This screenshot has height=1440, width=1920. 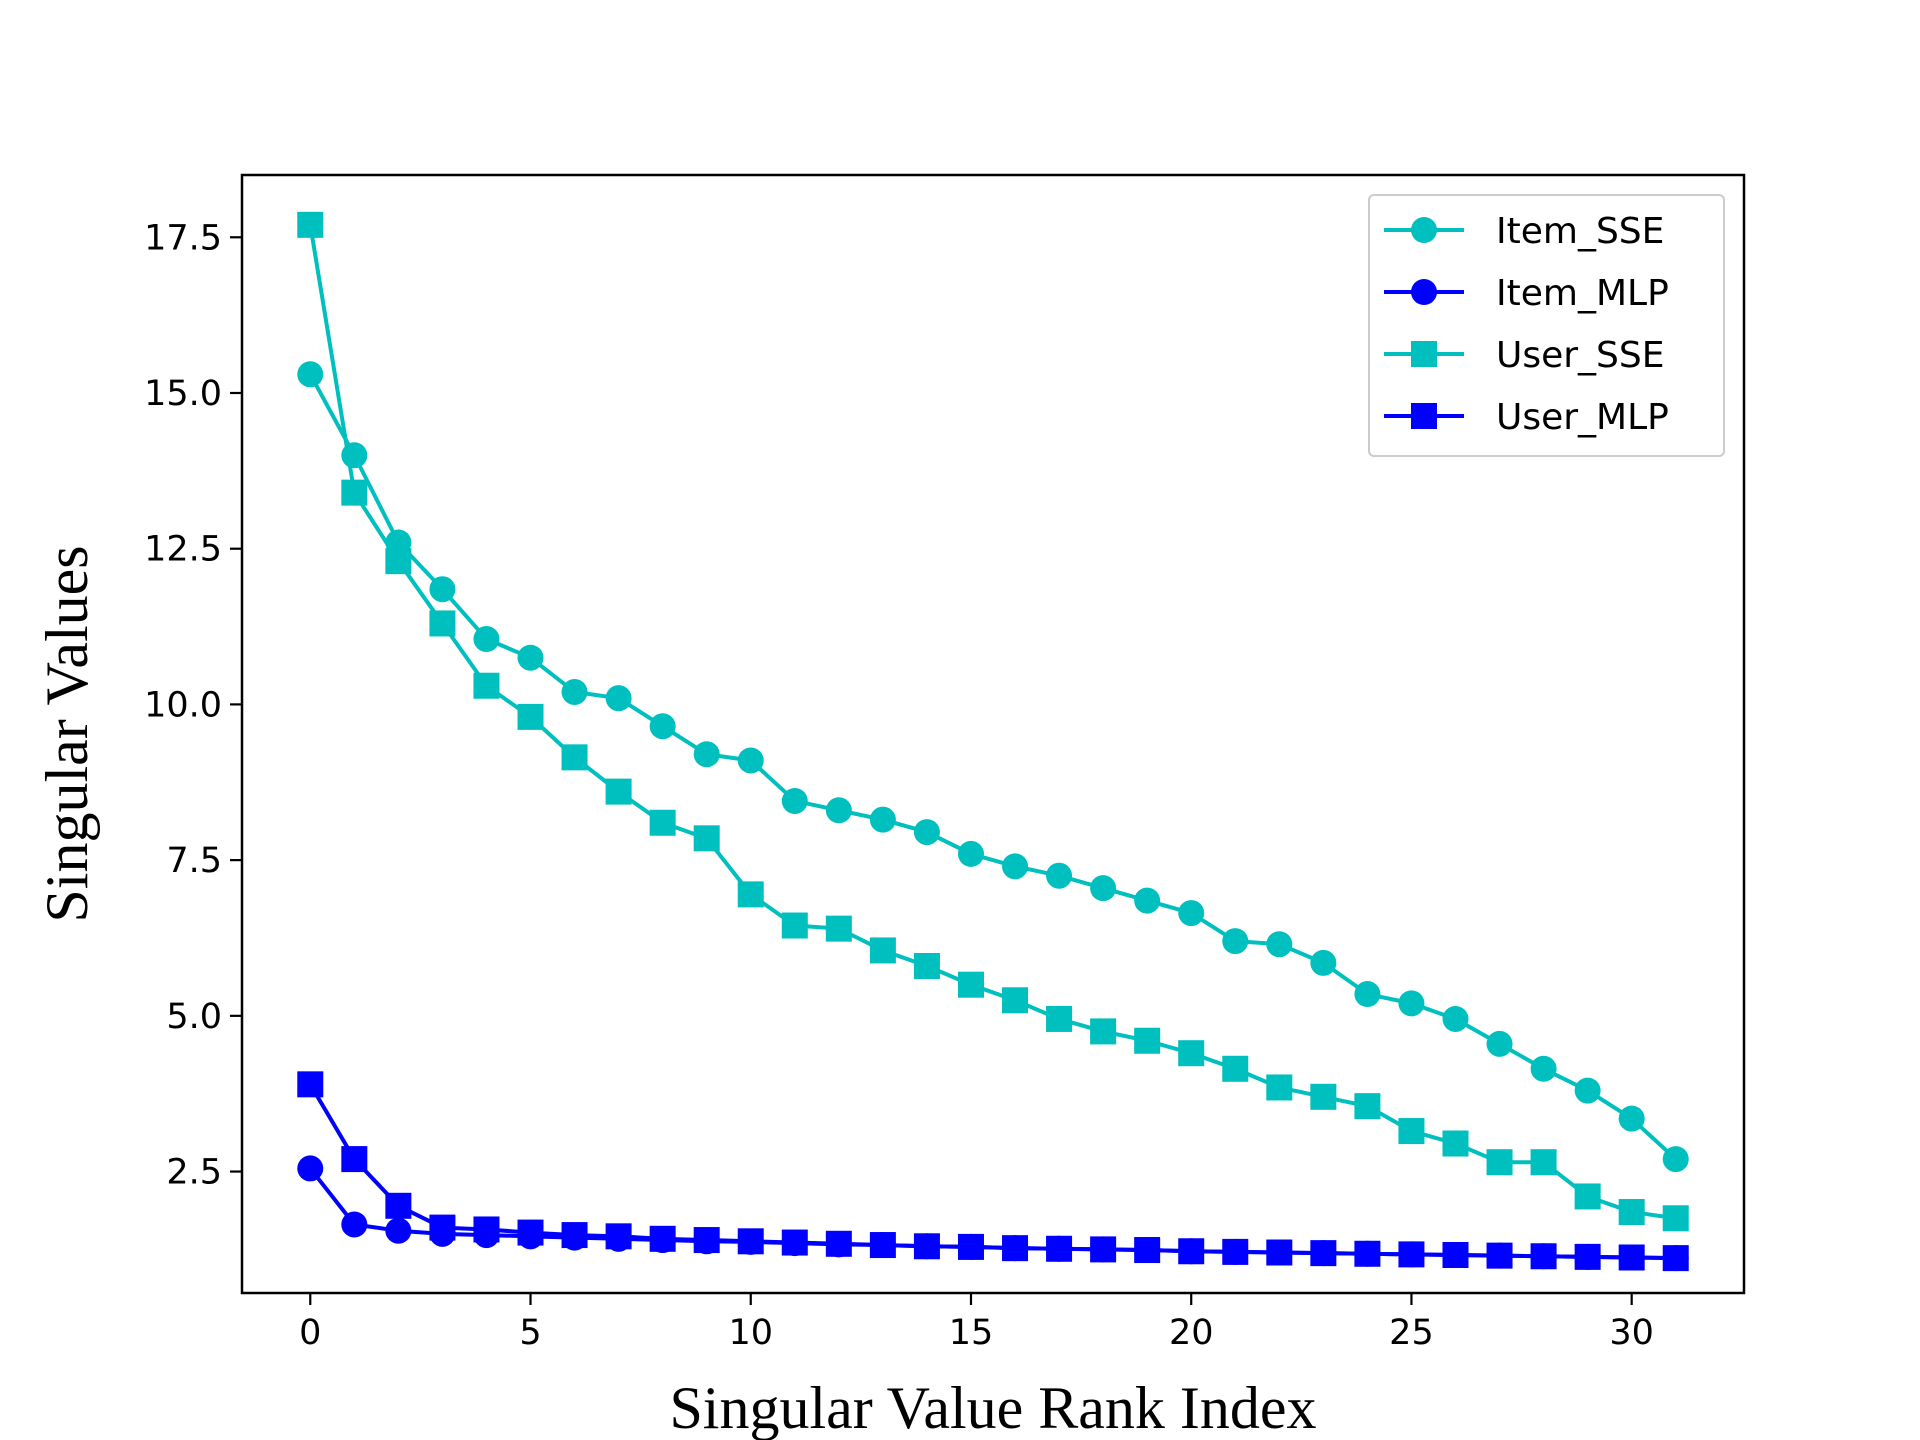 What do you see at coordinates (1526, 324) in the screenshot?
I see `legend-entries: Item_SSE Item_MLP User_SSE User_MLP` at bounding box center [1526, 324].